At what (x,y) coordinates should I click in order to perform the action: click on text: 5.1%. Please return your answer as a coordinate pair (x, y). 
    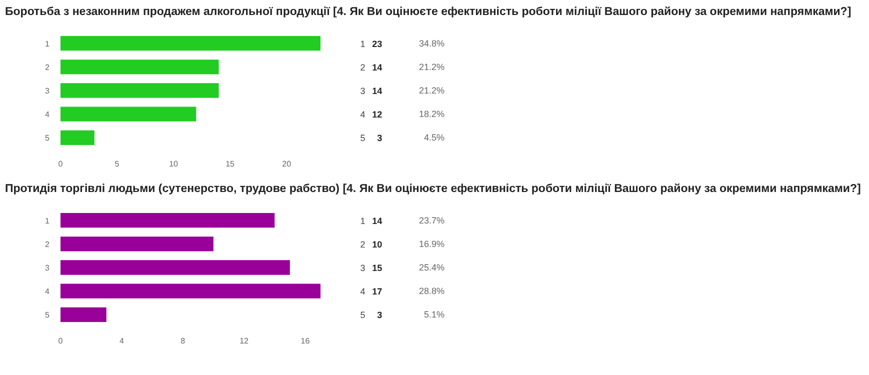
    Looking at the image, I should click on (434, 315).